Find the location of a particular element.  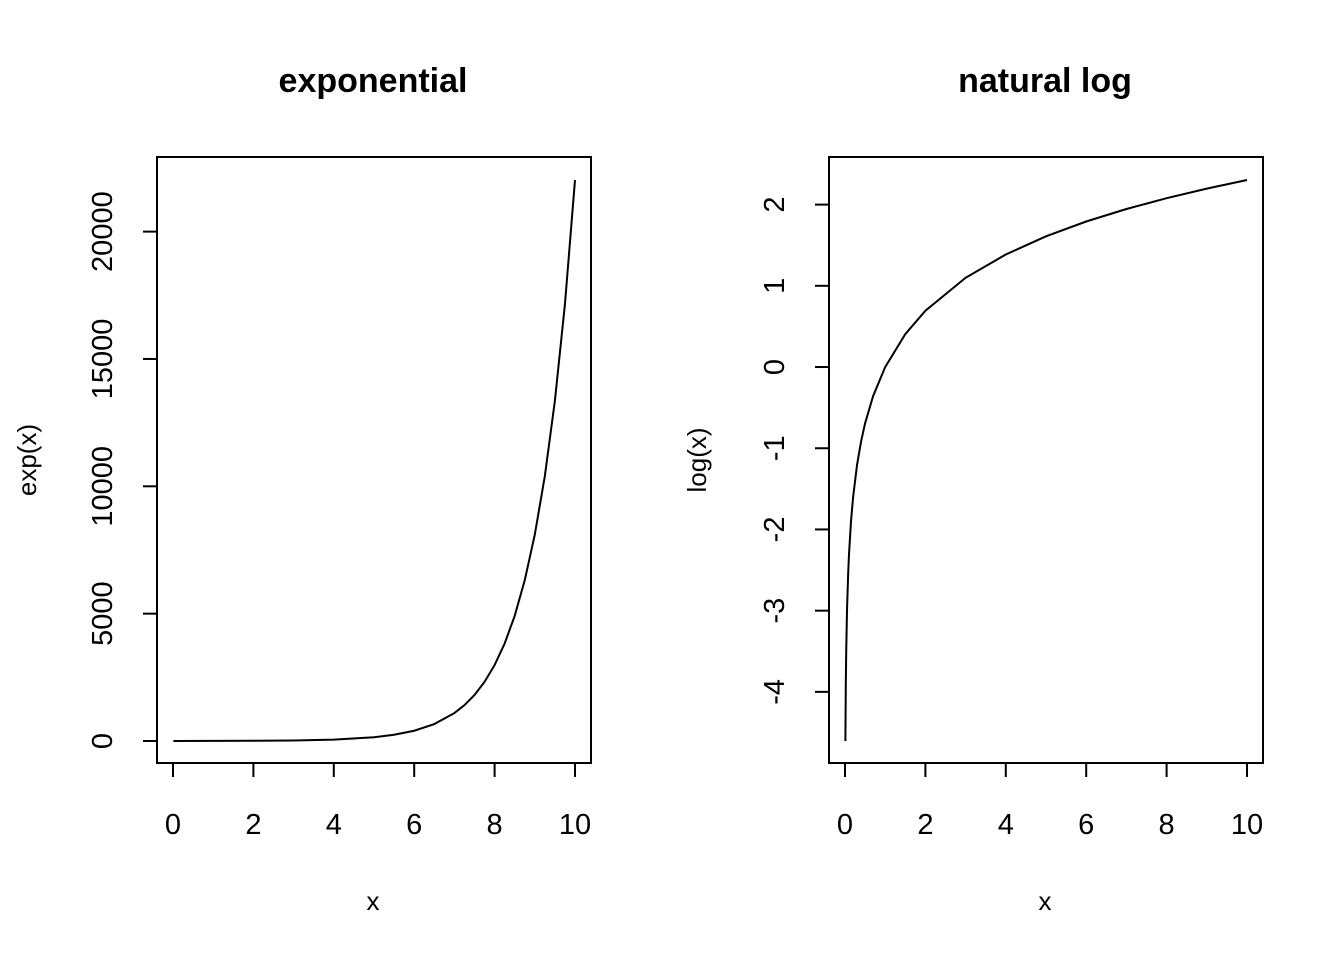

y-tick-label: -2 is located at coordinates (775, 530).